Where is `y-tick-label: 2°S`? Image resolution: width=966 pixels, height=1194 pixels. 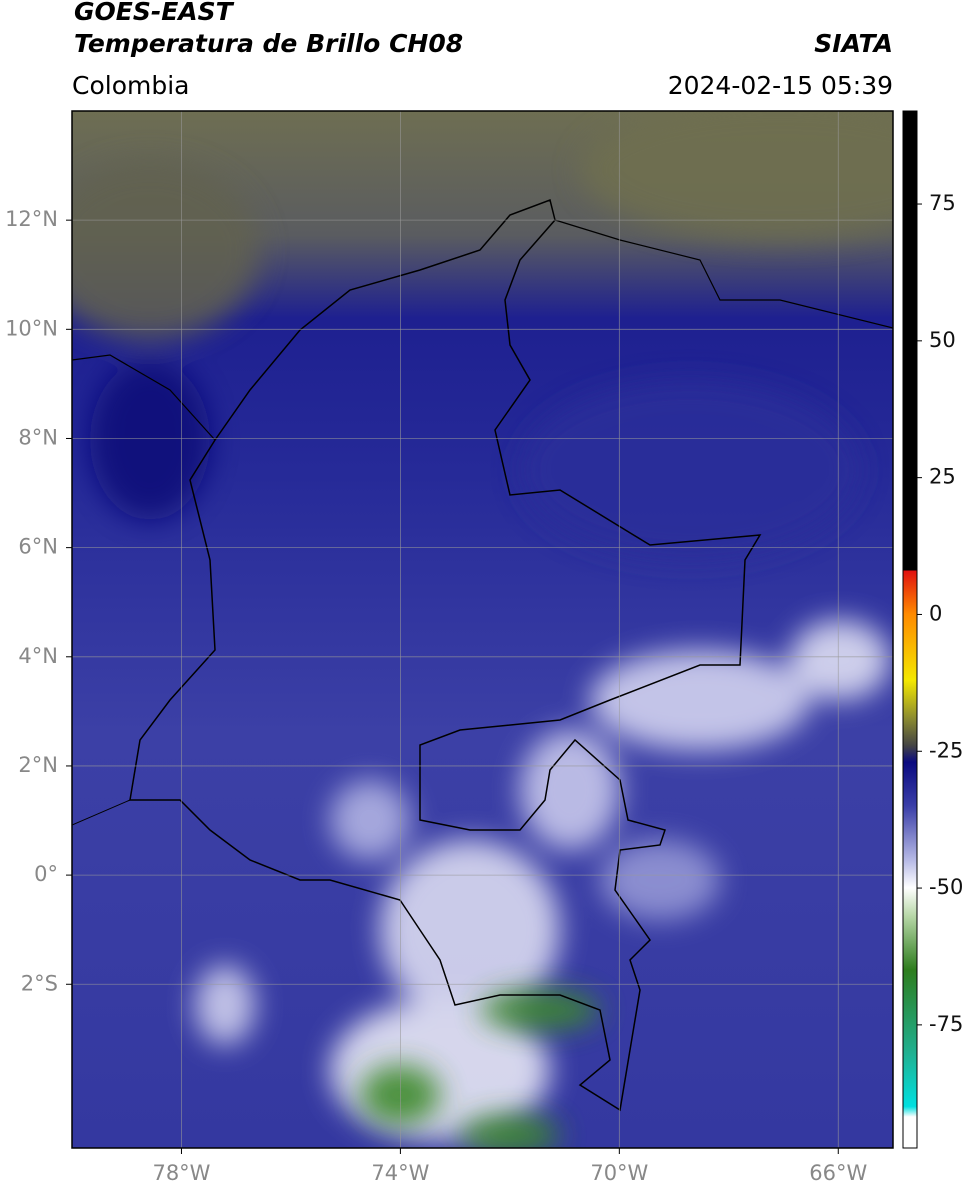
y-tick-label: 2°S is located at coordinates (39, 983).